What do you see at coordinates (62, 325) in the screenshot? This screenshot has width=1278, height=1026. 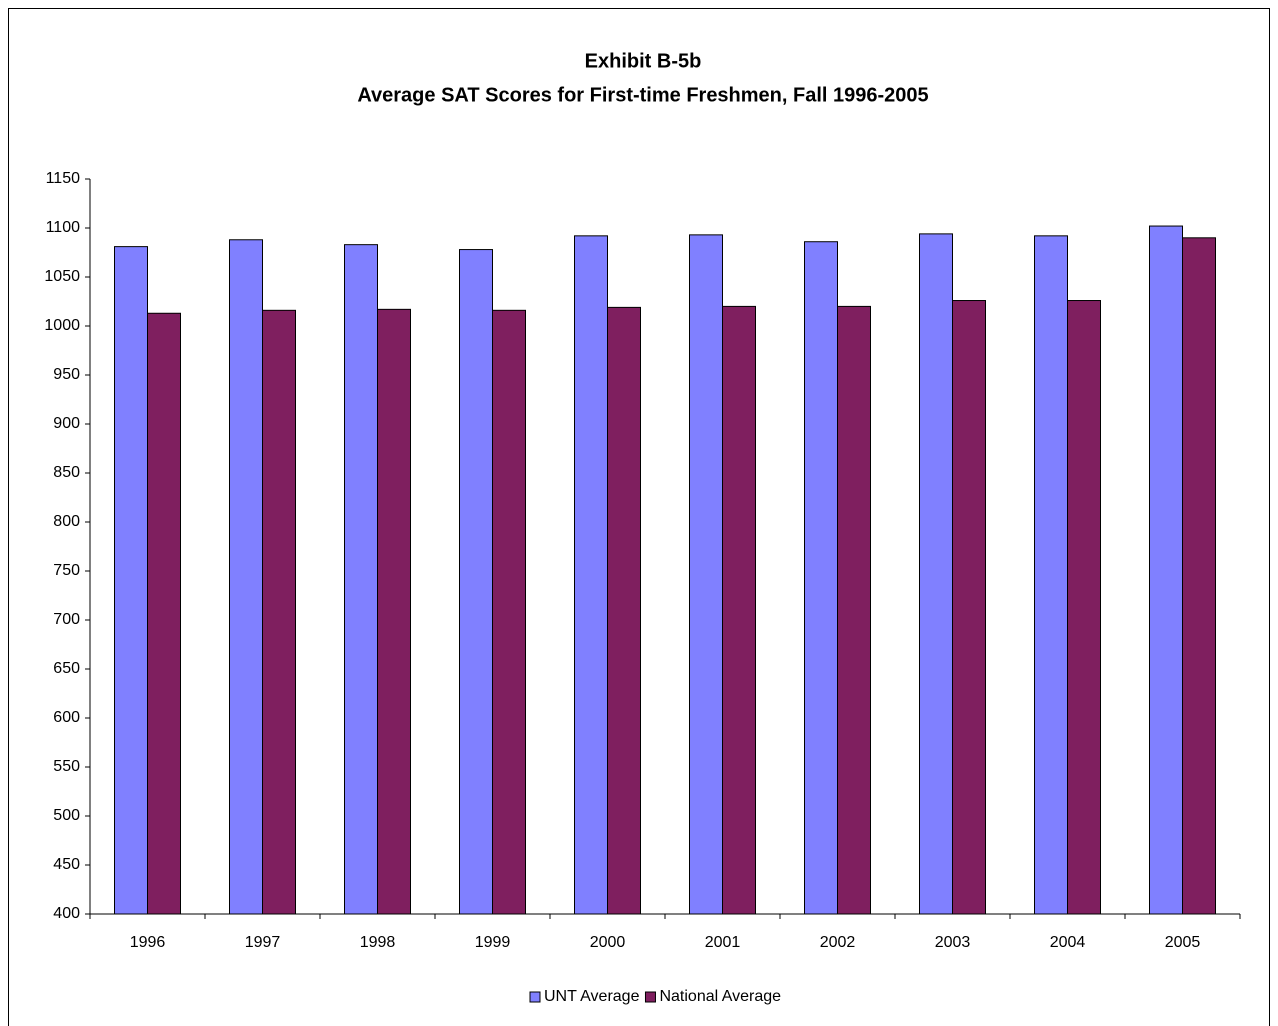 I see `y-tick-label: 1000` at bounding box center [62, 325].